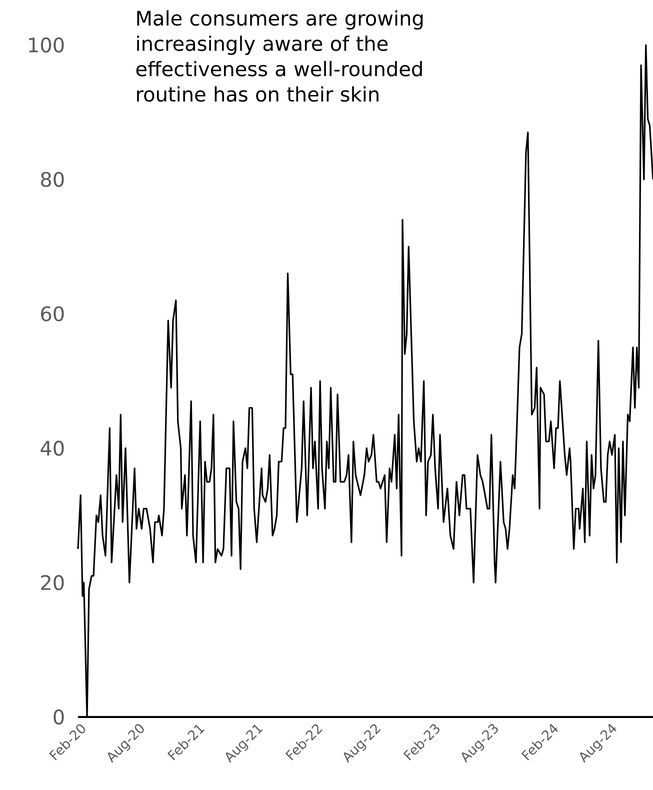 The width and height of the screenshot is (653, 790). Describe the element at coordinates (52, 314) in the screenshot. I see `y-tick-label: 60` at that location.